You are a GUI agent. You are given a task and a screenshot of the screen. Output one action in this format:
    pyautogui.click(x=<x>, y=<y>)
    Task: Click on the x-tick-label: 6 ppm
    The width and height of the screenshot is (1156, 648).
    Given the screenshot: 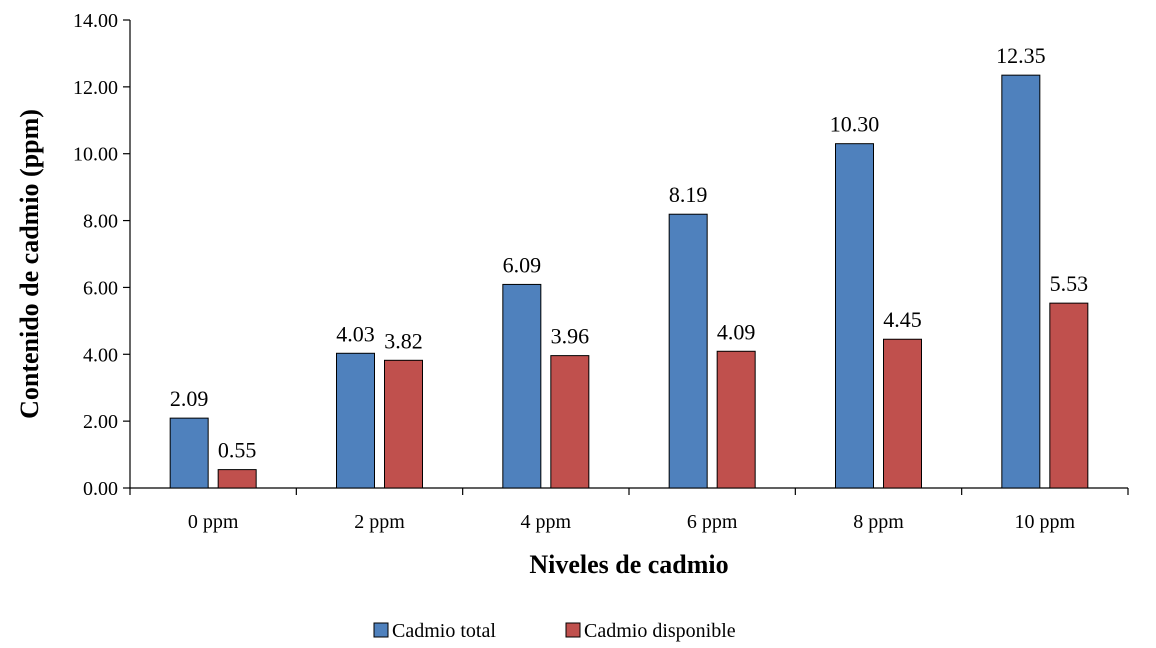 What is the action you would take?
    pyautogui.click(x=712, y=522)
    